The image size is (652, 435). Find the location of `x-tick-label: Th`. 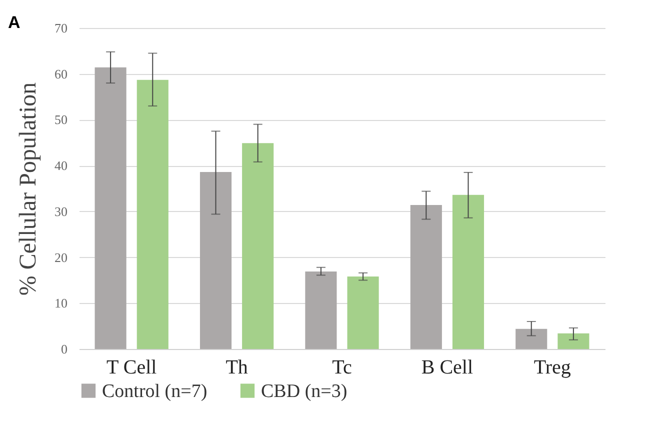

x-tick-label: Th is located at coordinates (237, 367).